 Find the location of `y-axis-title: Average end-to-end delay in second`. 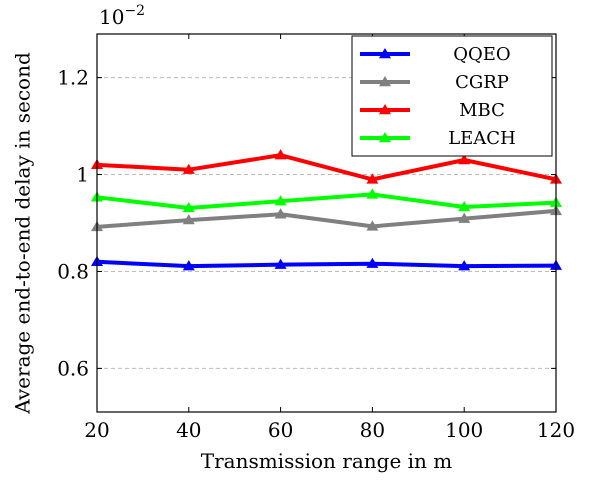

y-axis-title: Average end-to-end delay in second is located at coordinates (23, 233).